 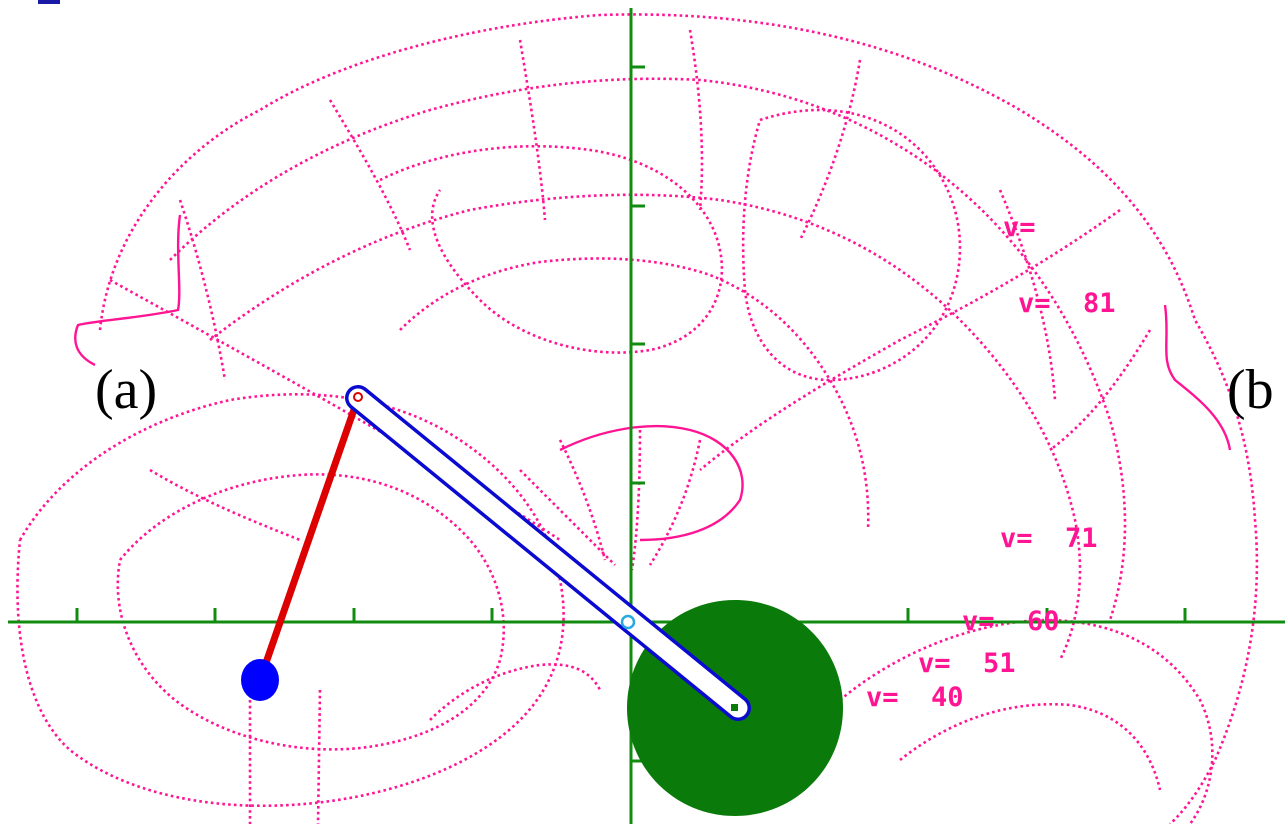 I want to click on contour-right-notch, so click(x=1197, y=377).